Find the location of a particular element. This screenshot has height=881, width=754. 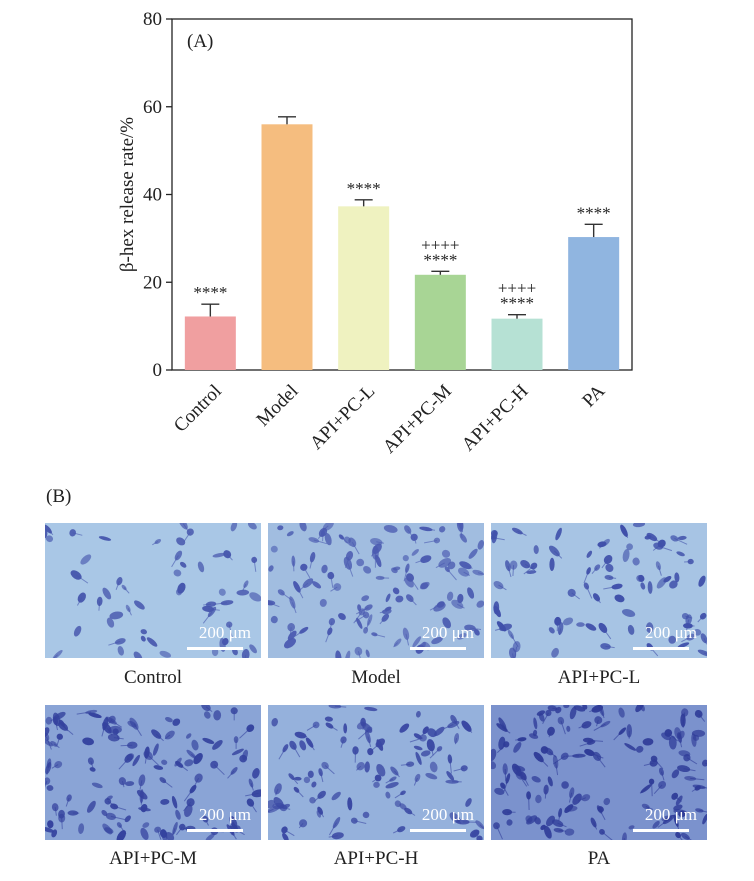

micrograph-caption: API+PC-L is located at coordinates (599, 677).